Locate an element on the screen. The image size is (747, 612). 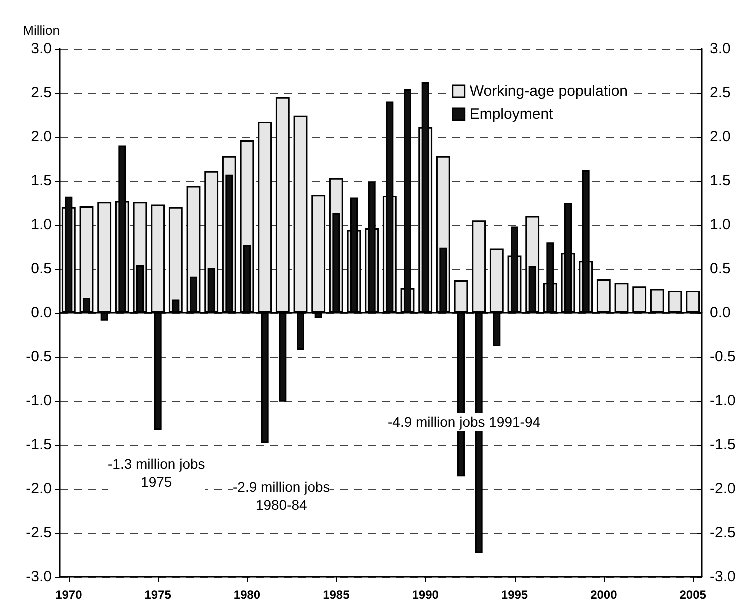
y-tick-label: -1.5 is located at coordinates (39, 445).